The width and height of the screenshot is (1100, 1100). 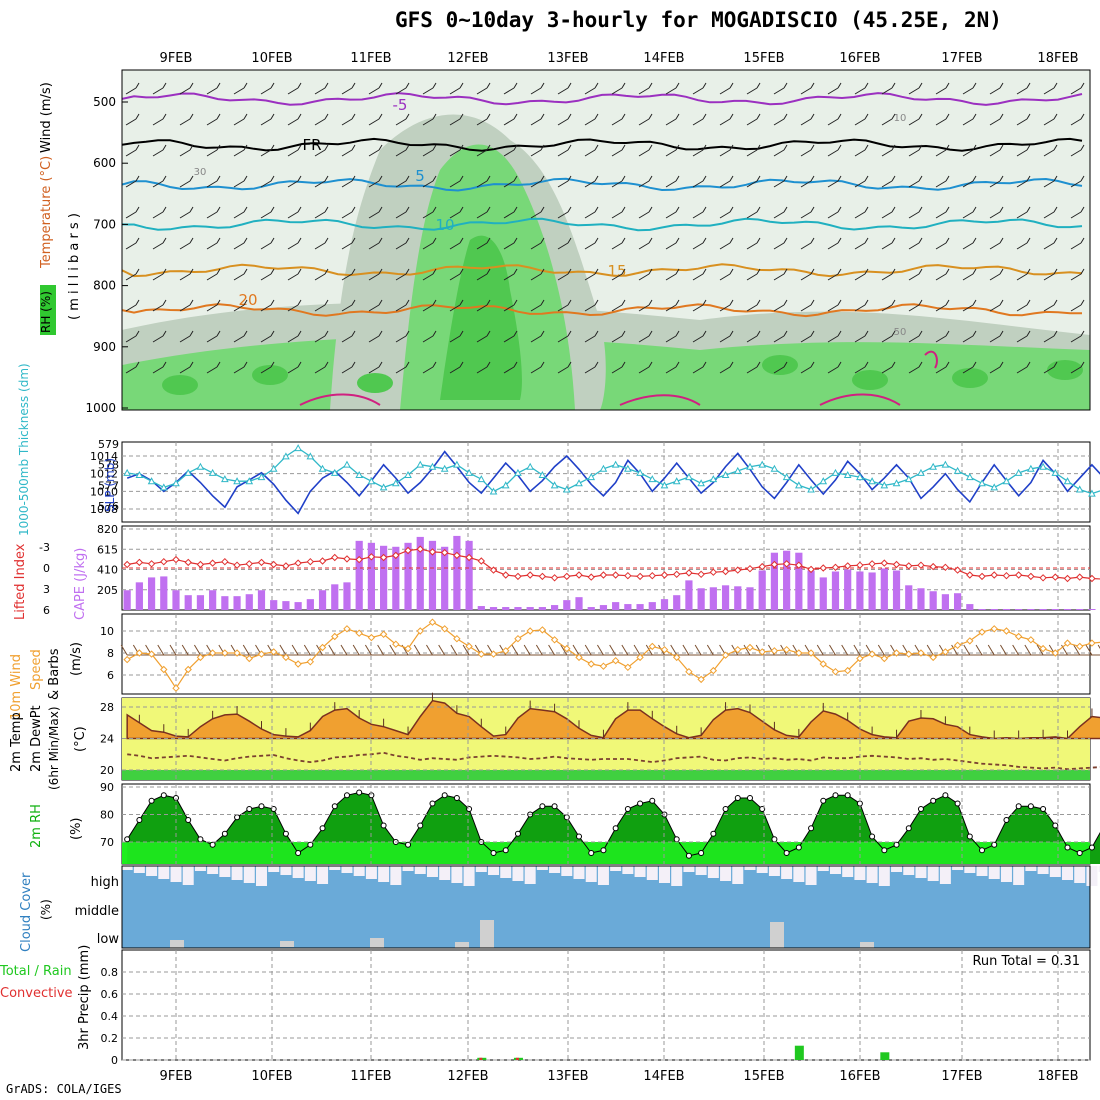 What do you see at coordinates (606, 1005) in the screenshot?
I see `precip-panel-frame` at bounding box center [606, 1005].